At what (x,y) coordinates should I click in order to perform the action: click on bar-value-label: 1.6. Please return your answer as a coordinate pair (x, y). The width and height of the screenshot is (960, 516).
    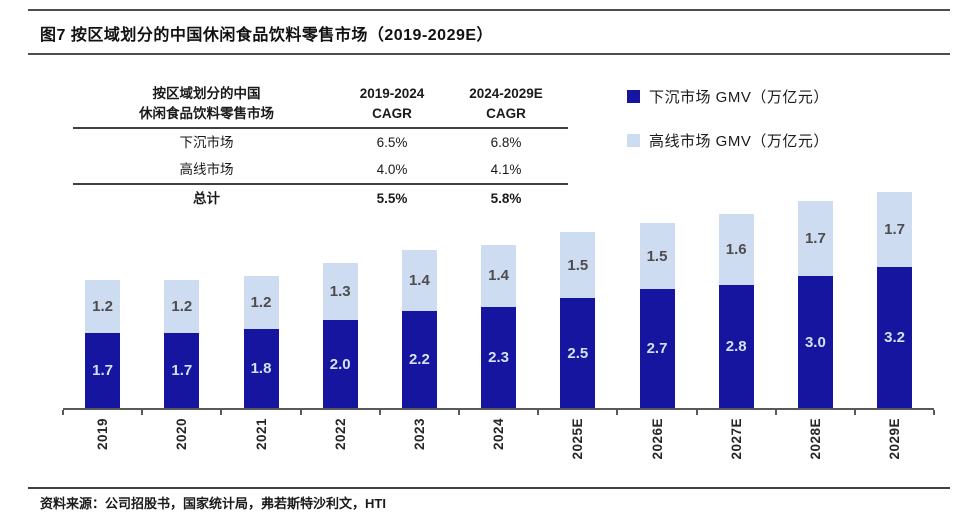
    Looking at the image, I should click on (736, 250).